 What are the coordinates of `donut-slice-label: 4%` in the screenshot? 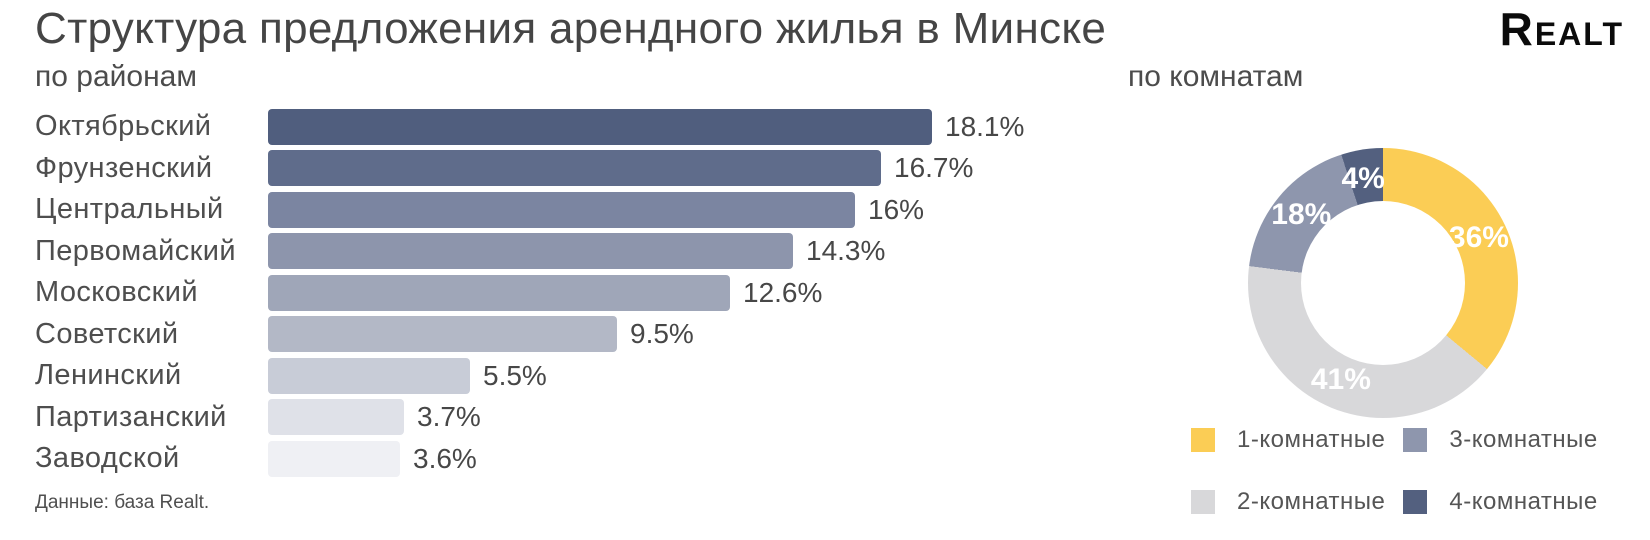 It's located at (1363, 178).